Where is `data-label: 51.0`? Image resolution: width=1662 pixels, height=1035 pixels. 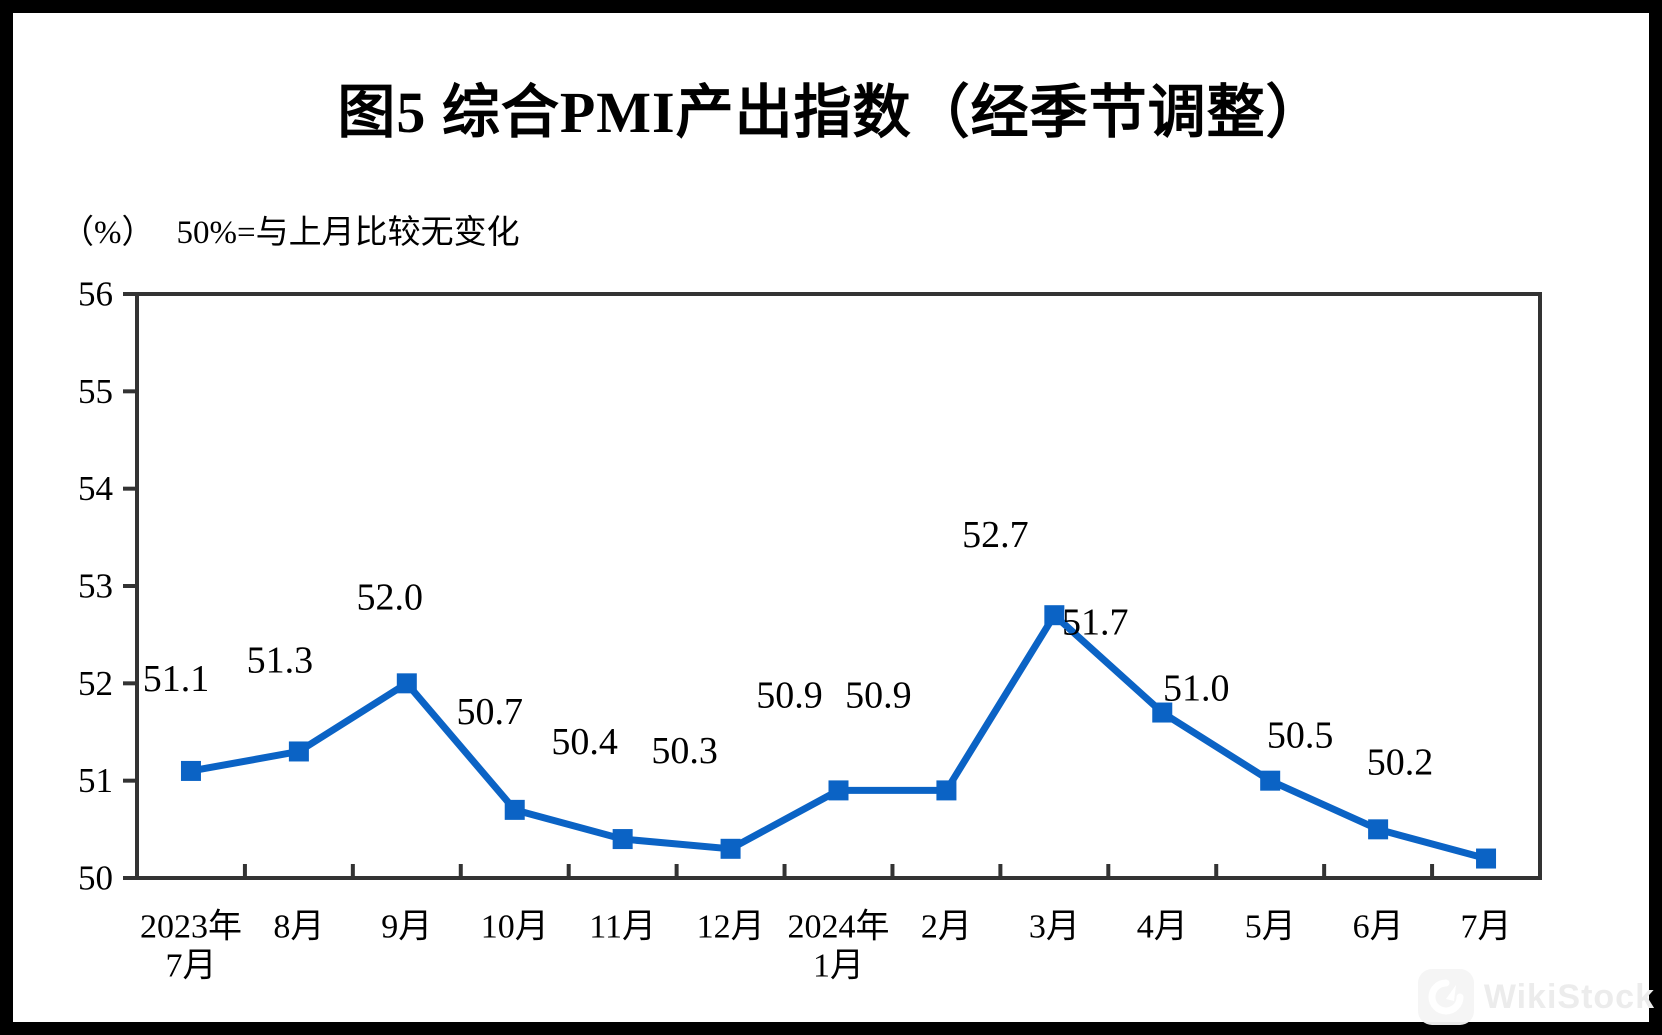
data-label: 51.0 is located at coordinates (1196, 689).